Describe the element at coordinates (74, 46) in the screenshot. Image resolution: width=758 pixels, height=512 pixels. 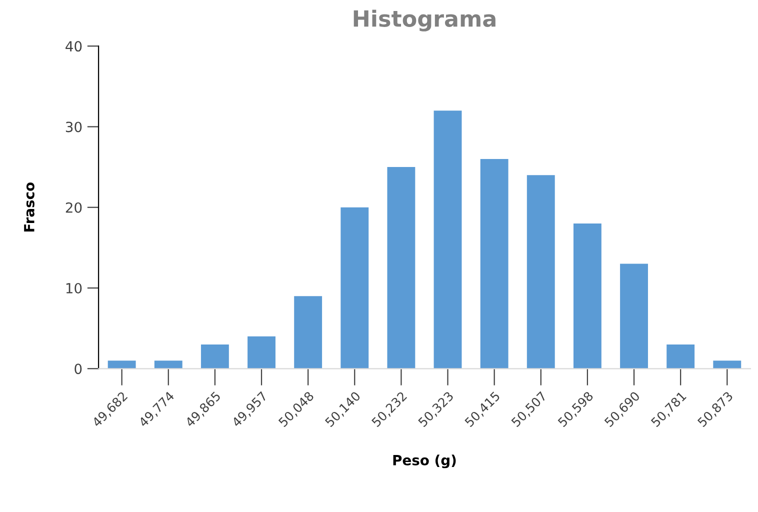
I see `y-tick-label: 40` at that location.